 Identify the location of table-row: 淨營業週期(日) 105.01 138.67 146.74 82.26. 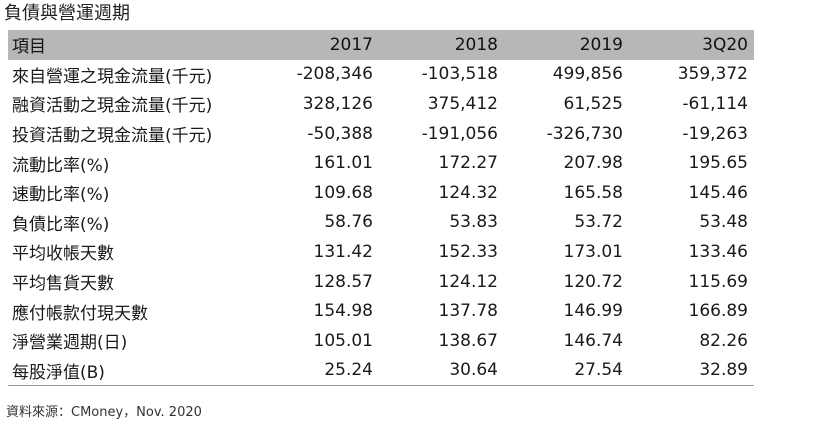
(381, 341).